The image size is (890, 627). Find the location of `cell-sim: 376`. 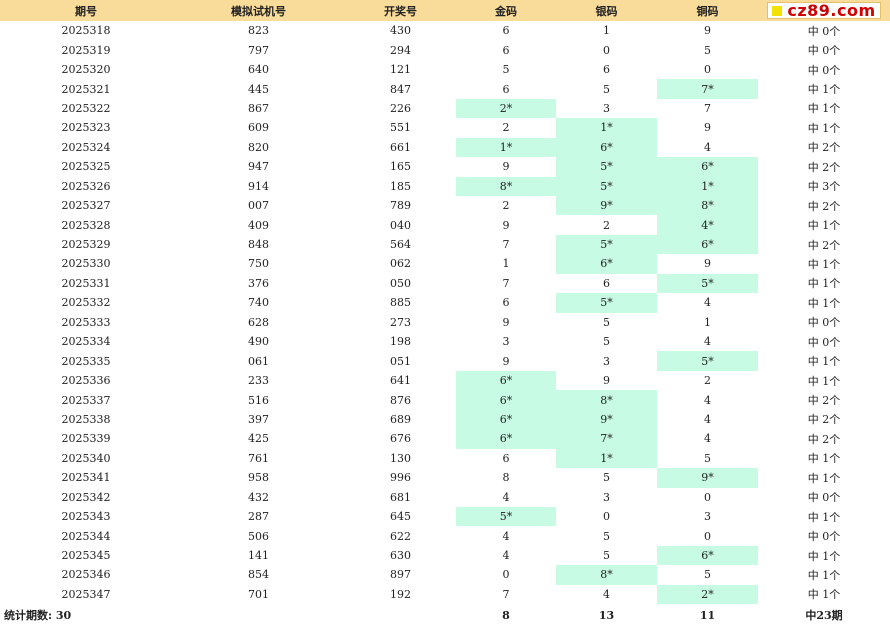

cell-sim: 376 is located at coordinates (258, 283).